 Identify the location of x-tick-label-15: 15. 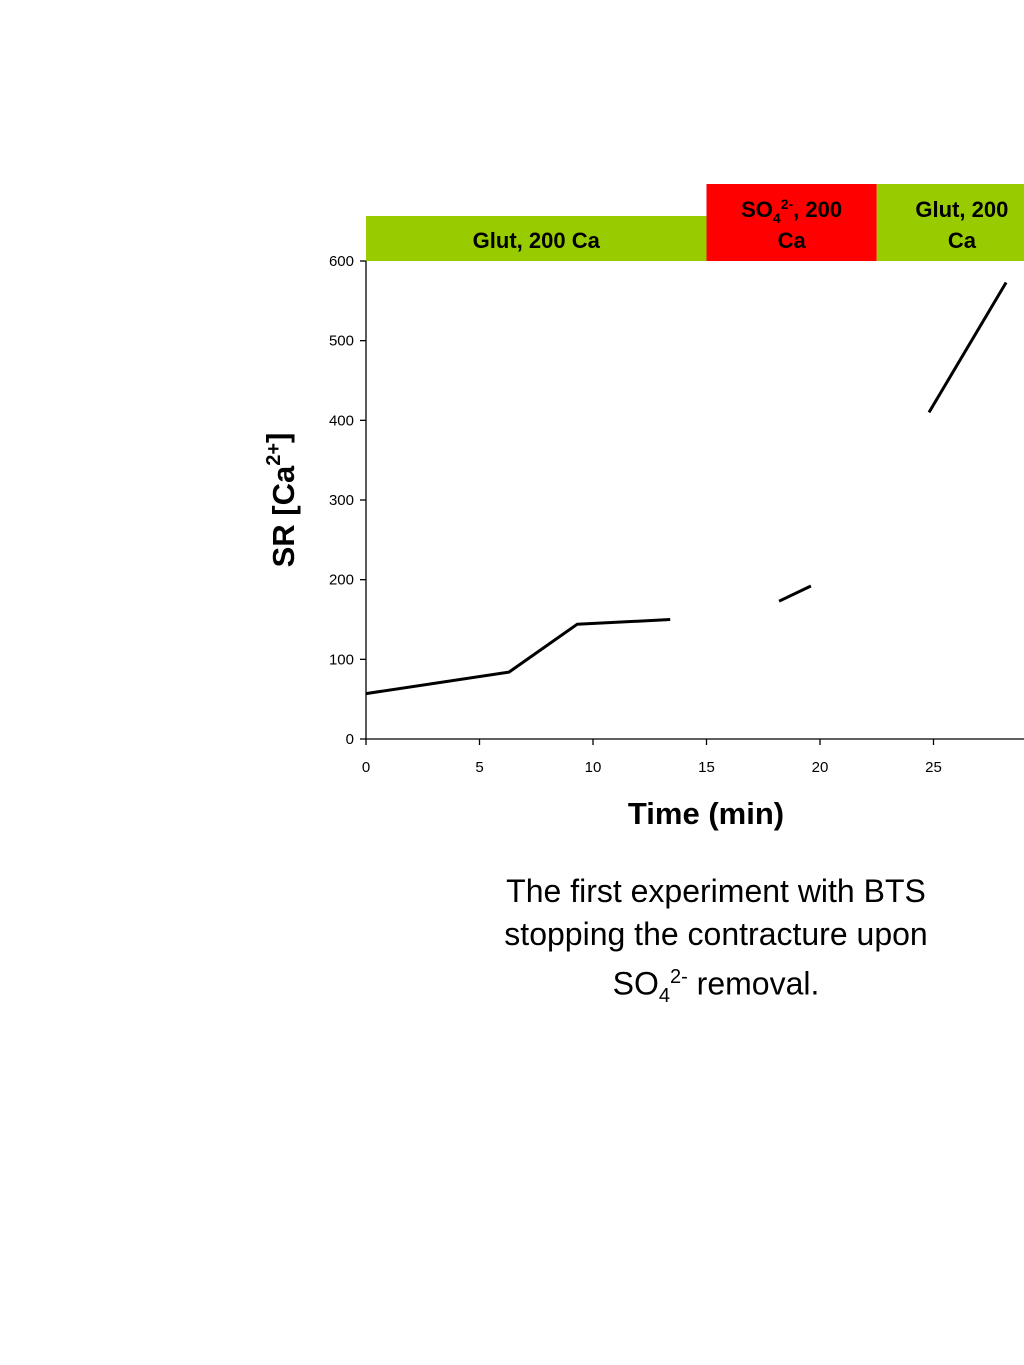
(706, 767).